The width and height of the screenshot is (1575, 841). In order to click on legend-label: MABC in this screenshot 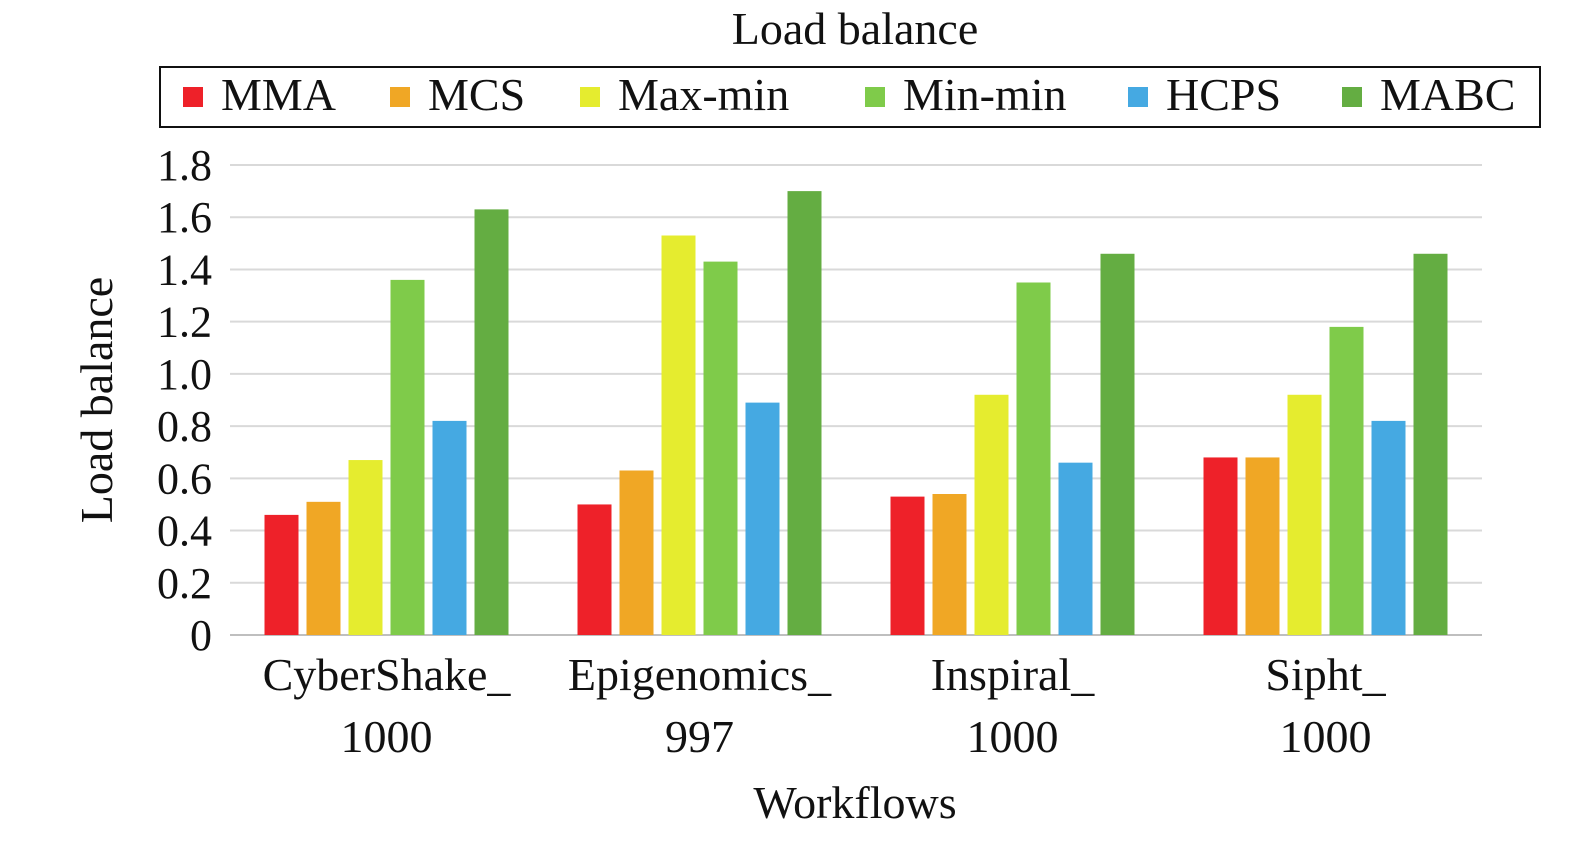, I will do `click(1447, 94)`.